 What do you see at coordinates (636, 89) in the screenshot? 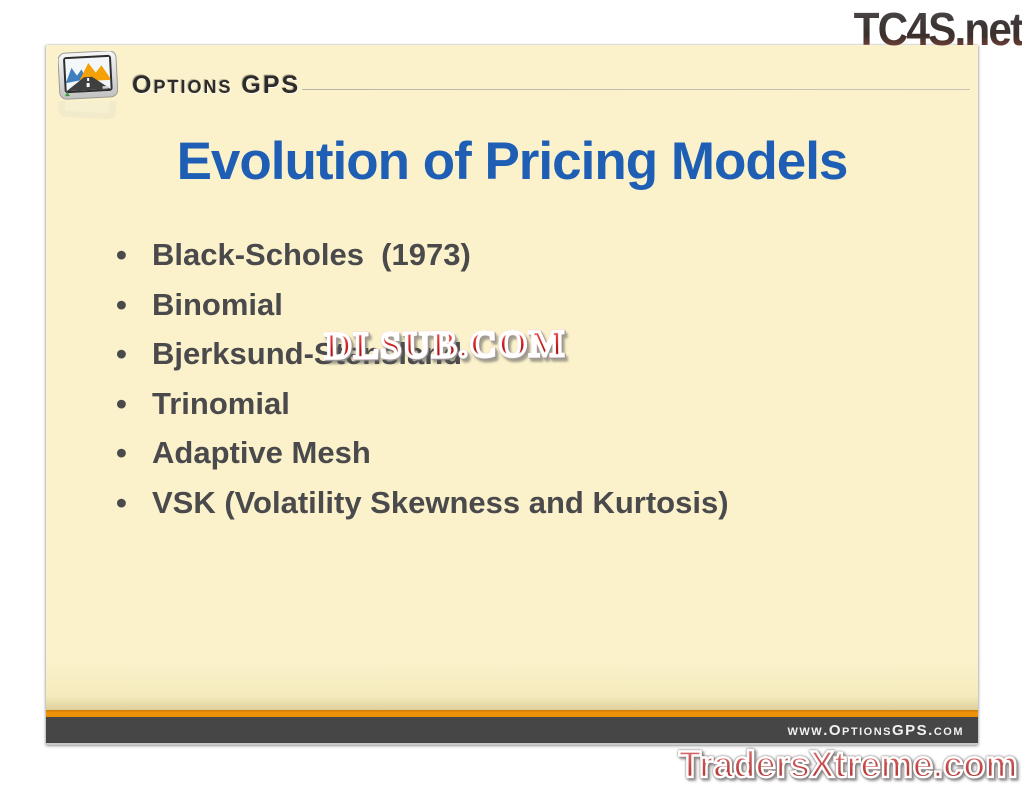
I see `header-divider` at bounding box center [636, 89].